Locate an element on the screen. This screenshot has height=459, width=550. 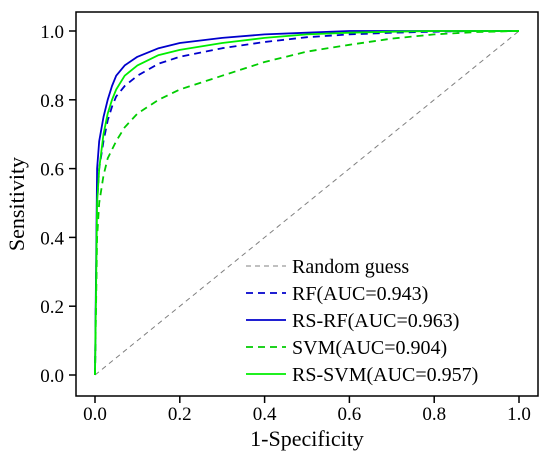
x-tick-label: 1.0 is located at coordinates (519, 414).